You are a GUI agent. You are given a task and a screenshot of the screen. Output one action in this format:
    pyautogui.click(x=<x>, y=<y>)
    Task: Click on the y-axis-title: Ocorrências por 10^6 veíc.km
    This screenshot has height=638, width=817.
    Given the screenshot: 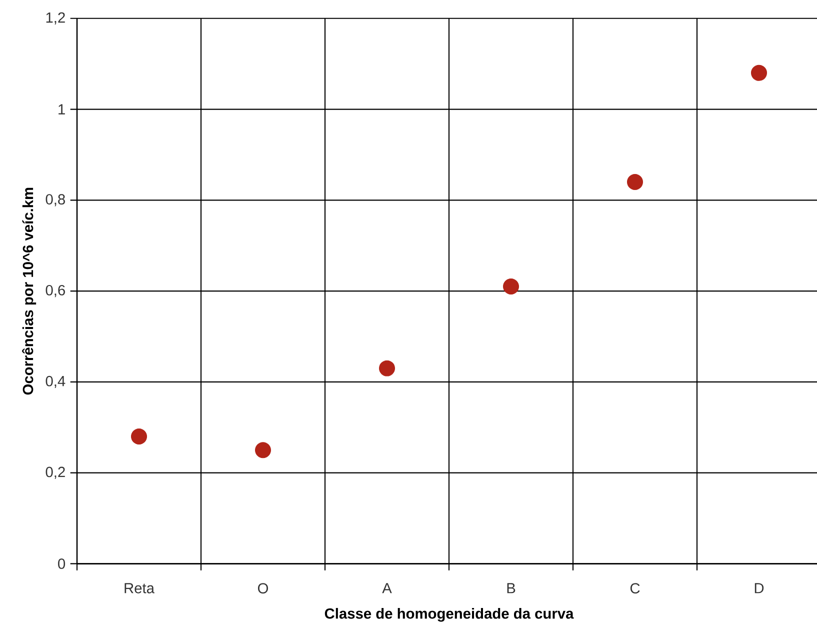 What is the action you would take?
    pyautogui.click(x=29, y=291)
    